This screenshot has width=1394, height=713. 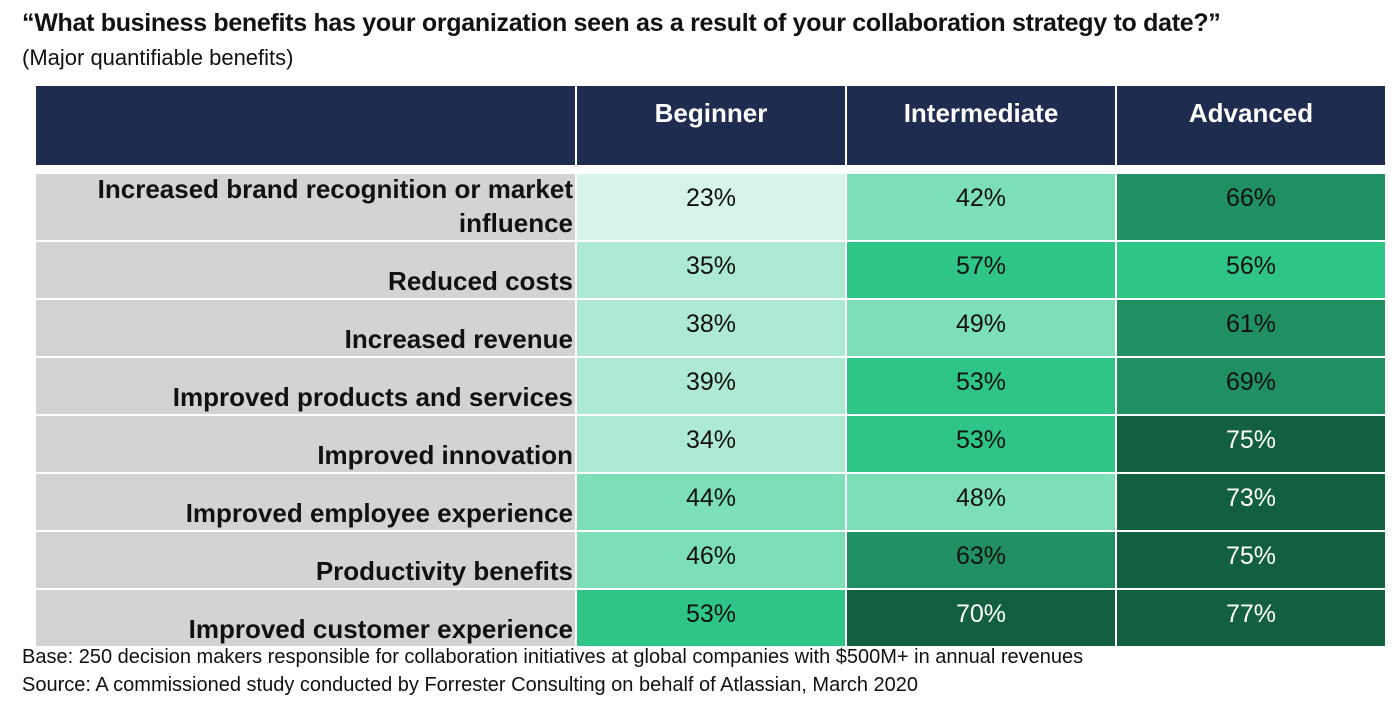 What do you see at coordinates (711, 270) in the screenshot?
I see `value-cell: 35%` at bounding box center [711, 270].